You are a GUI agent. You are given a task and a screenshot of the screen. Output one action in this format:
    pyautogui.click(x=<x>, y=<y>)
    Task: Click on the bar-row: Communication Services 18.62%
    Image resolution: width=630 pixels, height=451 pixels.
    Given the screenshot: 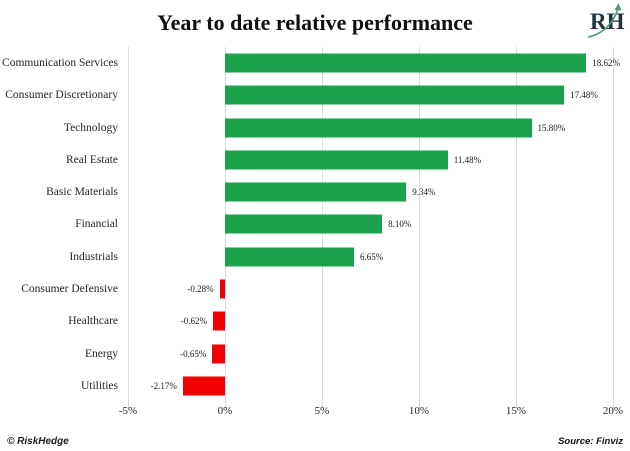 What is the action you would take?
    pyautogui.click(x=315, y=63)
    